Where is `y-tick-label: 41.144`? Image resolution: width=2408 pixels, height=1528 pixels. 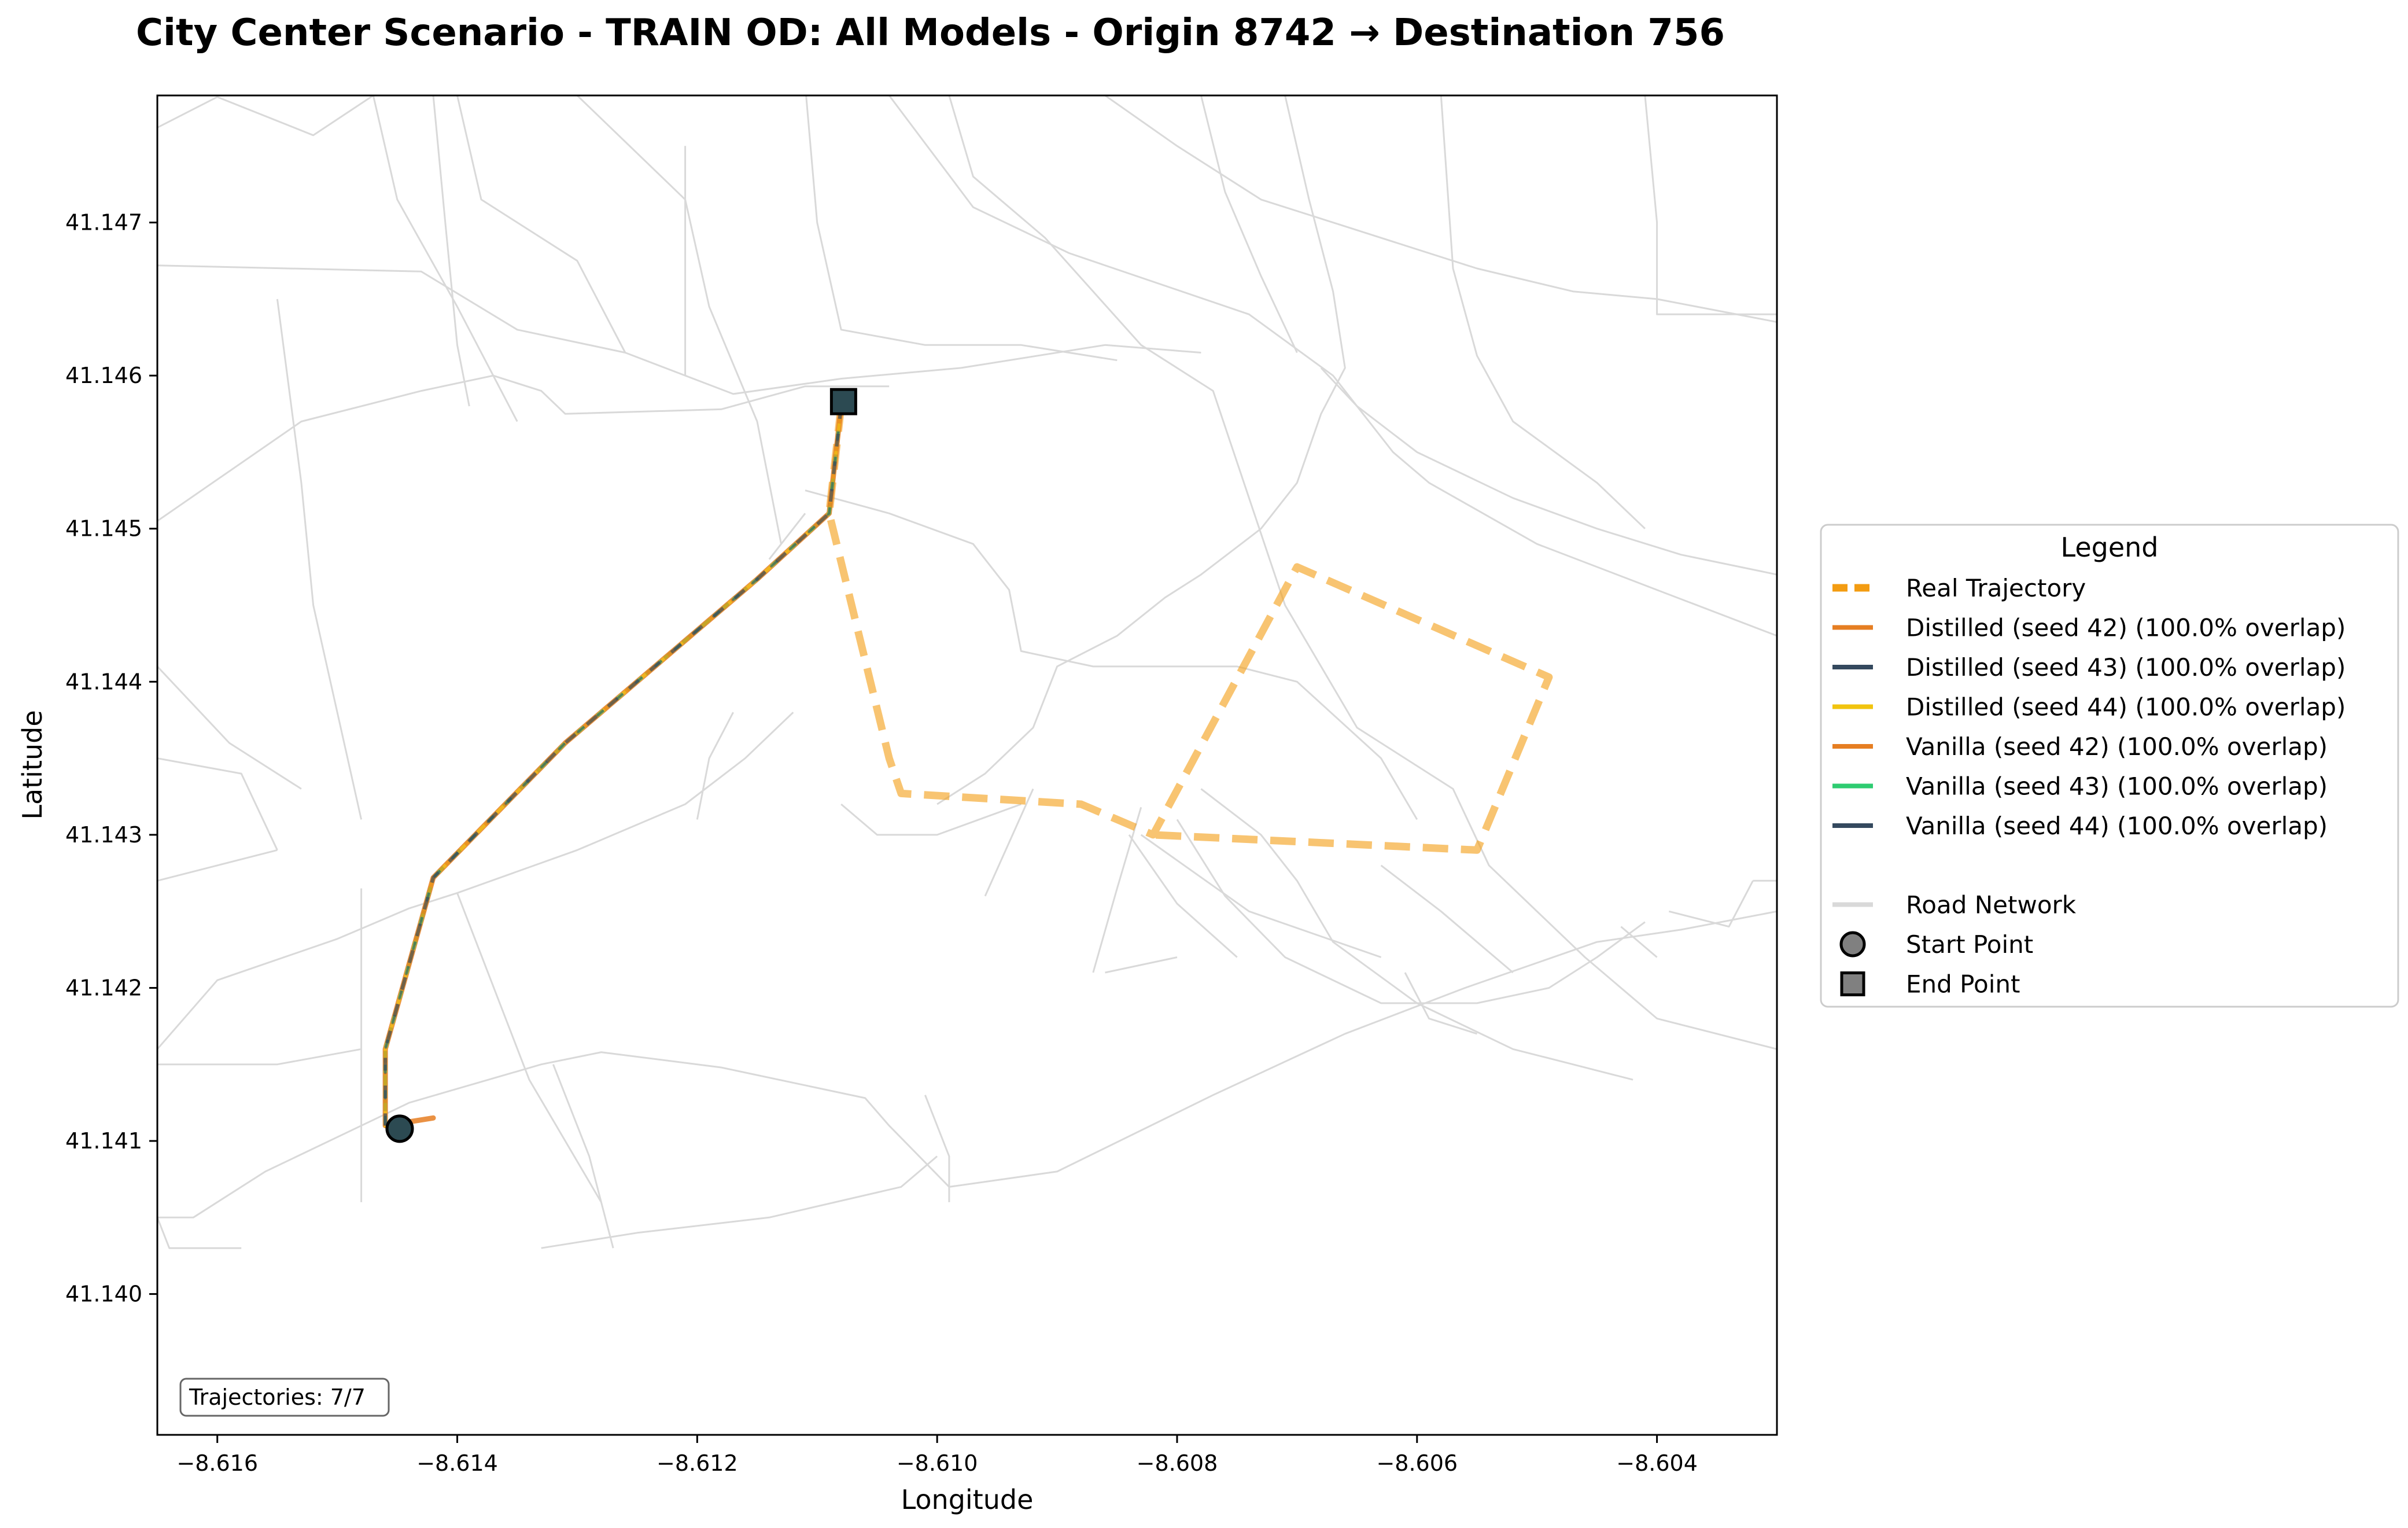 y-tick-label: 41.144 is located at coordinates (103, 682).